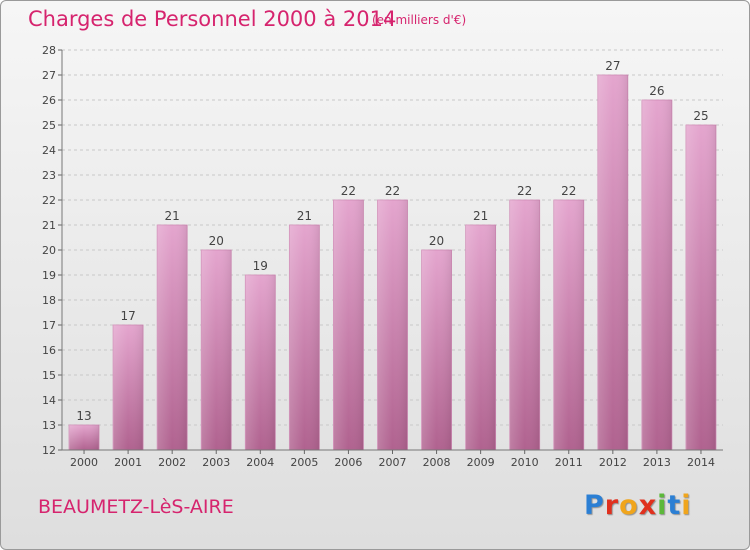 This screenshot has width=750, height=550. What do you see at coordinates (348, 462) in the screenshot?
I see `x-tick-label: 2006` at bounding box center [348, 462].